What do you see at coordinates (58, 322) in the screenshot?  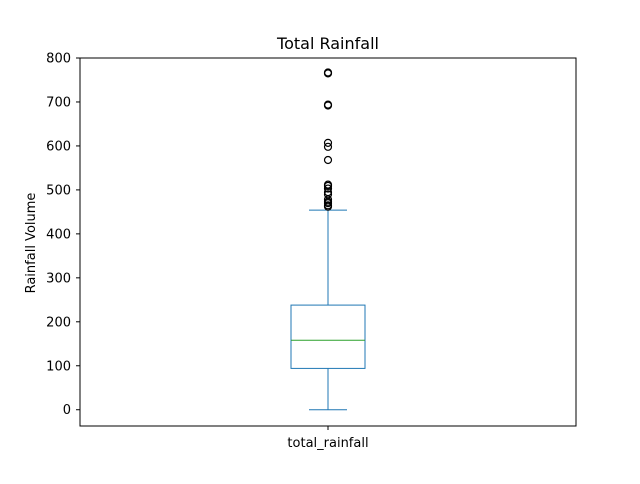 I see `y-tick-label: 200` at bounding box center [58, 322].